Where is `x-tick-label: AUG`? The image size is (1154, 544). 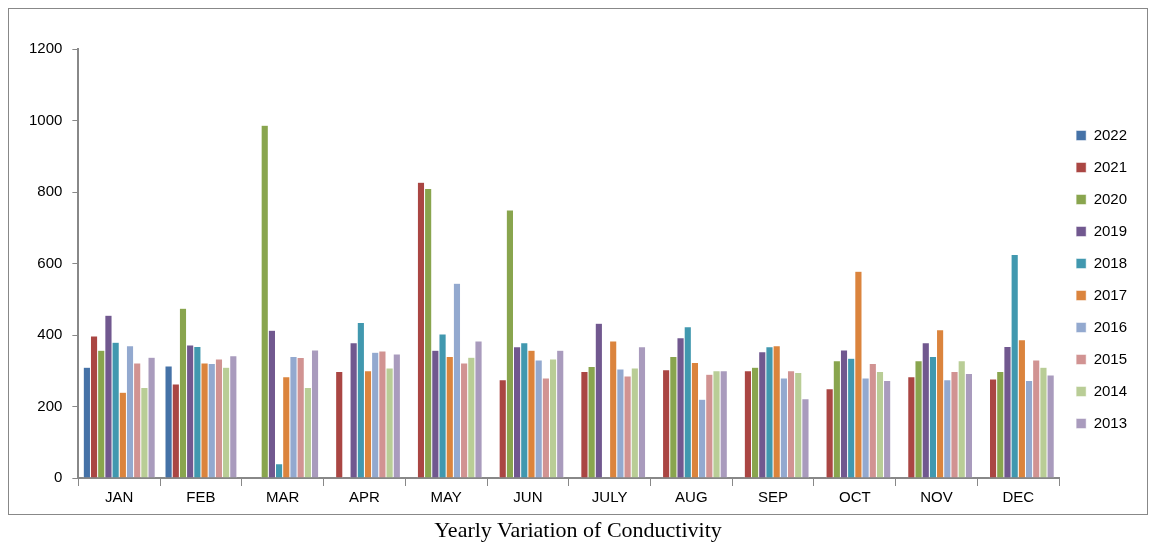
x-tick-label: AUG is located at coordinates (691, 497).